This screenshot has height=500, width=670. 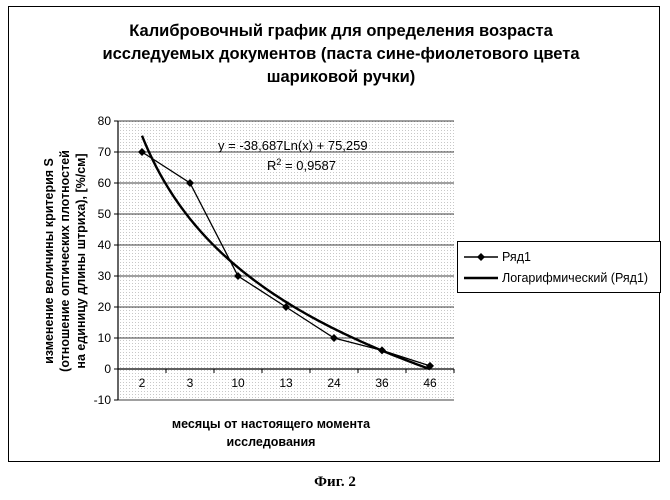 What do you see at coordinates (271, 165) in the screenshot?
I see `r-squared-prefix: R` at bounding box center [271, 165].